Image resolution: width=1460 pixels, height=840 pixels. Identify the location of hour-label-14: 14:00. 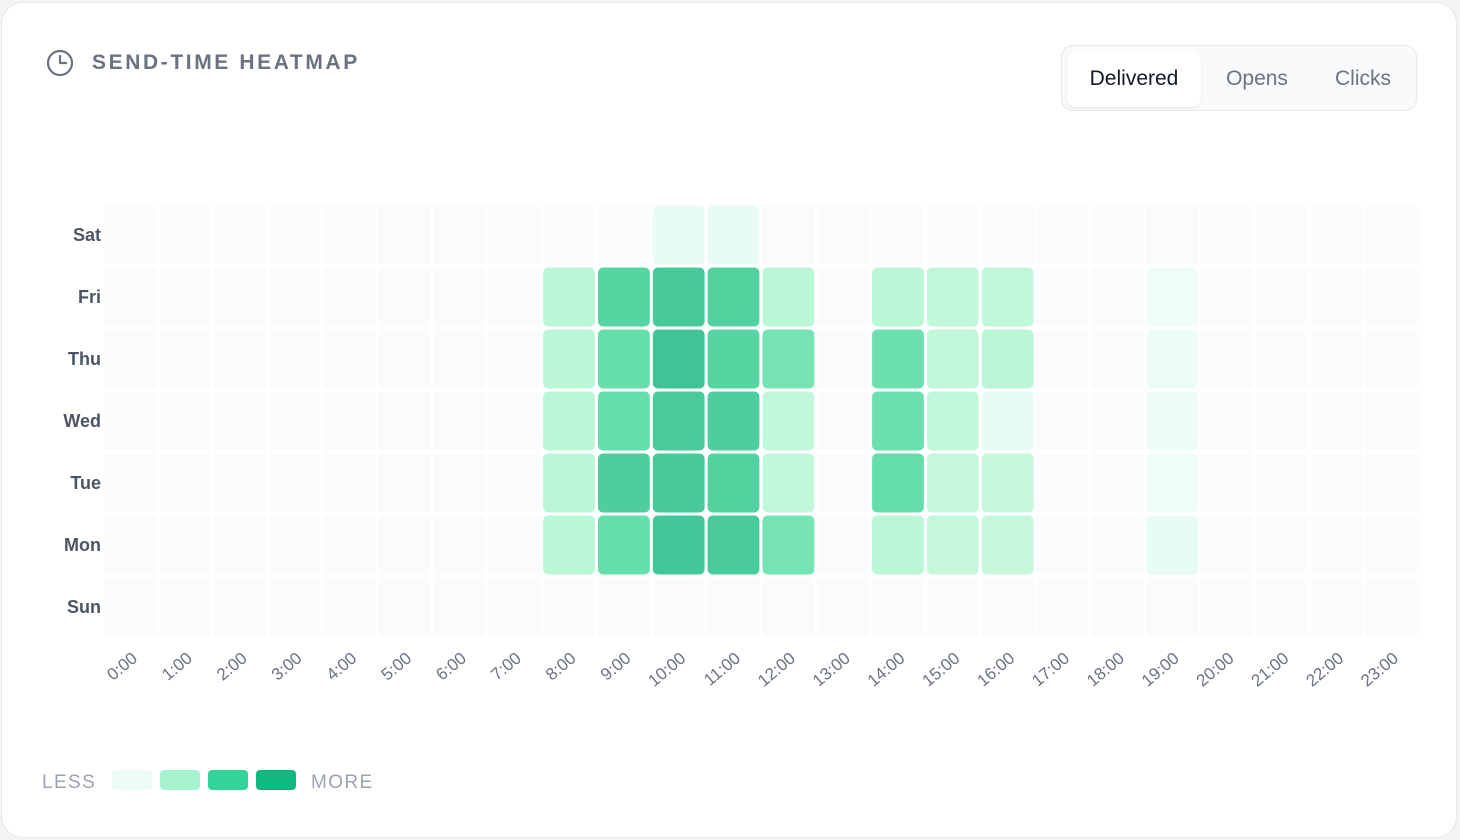
(886, 670).